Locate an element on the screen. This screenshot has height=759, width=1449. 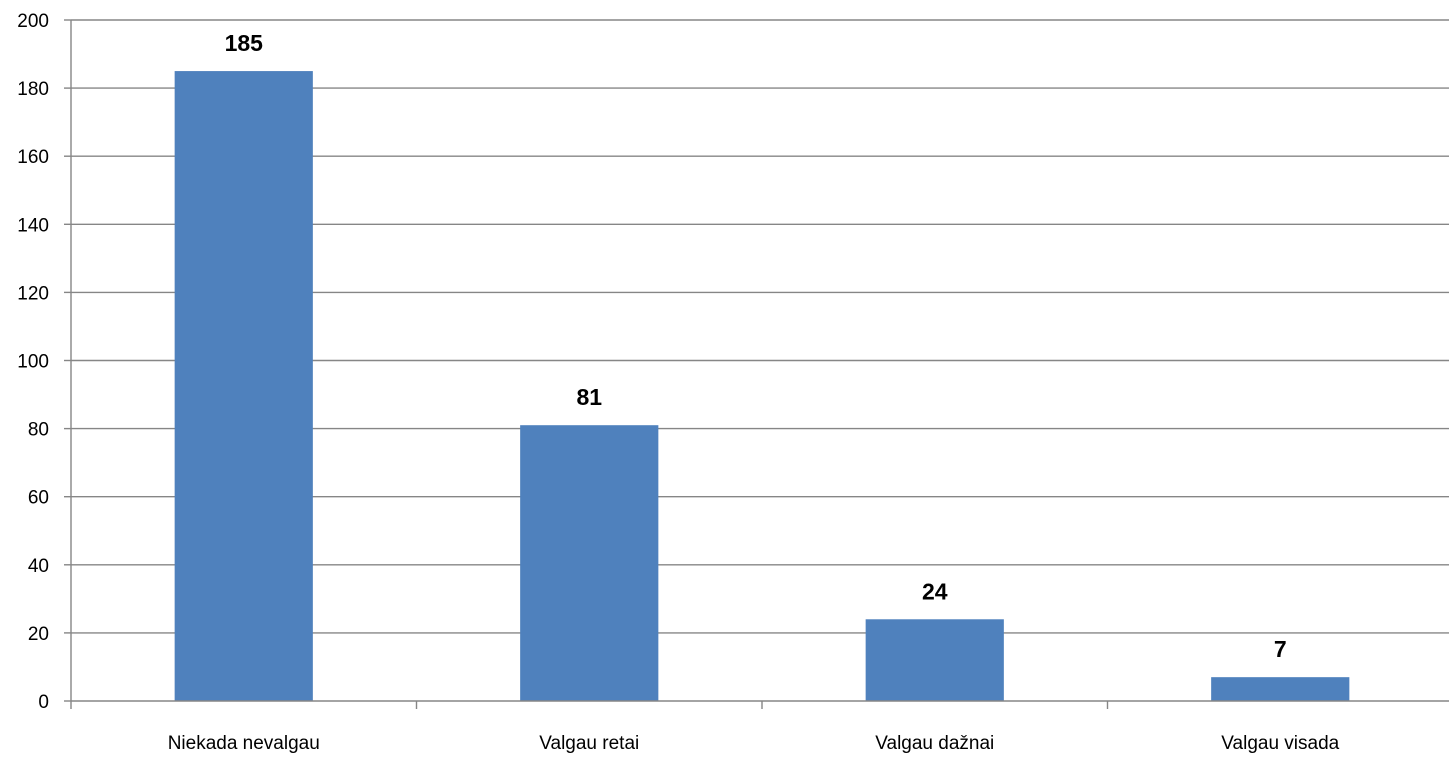
y-tick-label: 20 is located at coordinates (38, 634).